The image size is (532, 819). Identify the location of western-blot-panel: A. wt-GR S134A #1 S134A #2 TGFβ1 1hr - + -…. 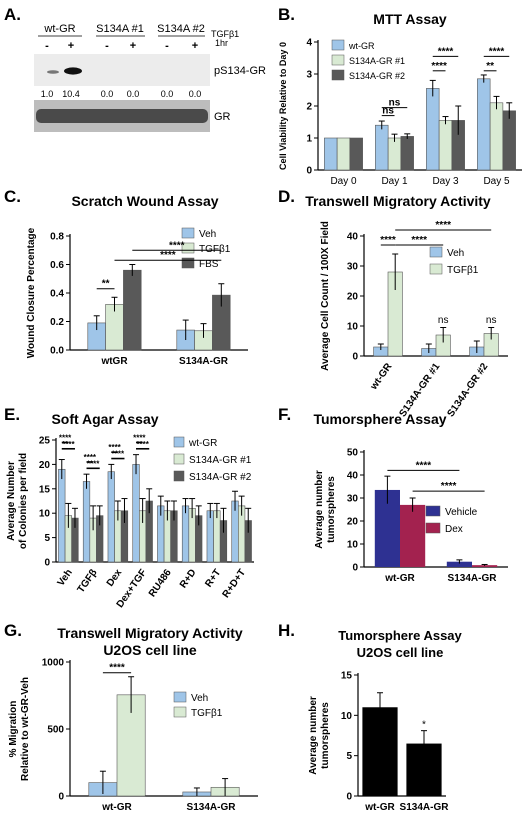
(135, 68).